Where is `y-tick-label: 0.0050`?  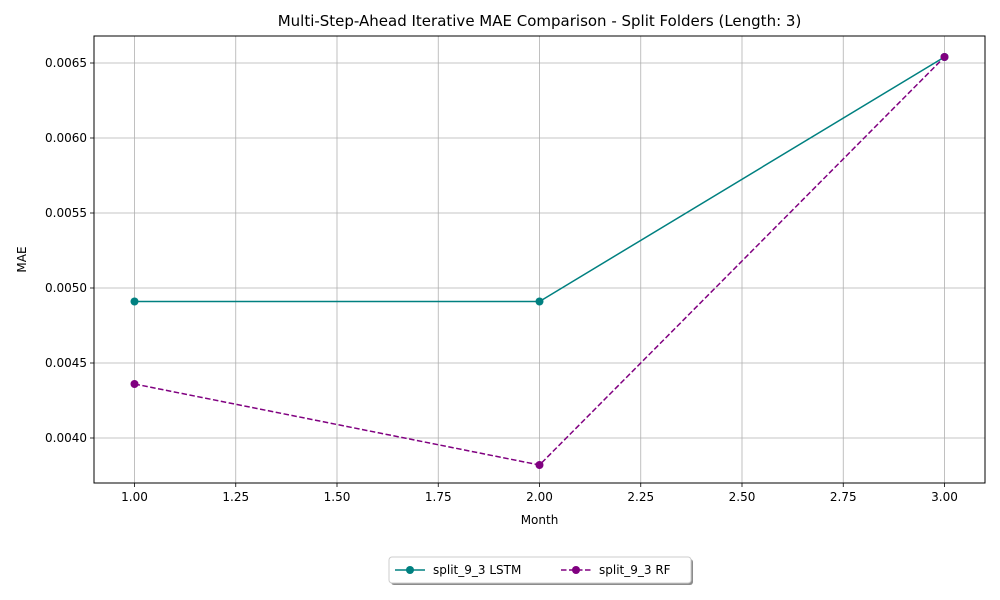
y-tick-label: 0.0050 is located at coordinates (66, 288).